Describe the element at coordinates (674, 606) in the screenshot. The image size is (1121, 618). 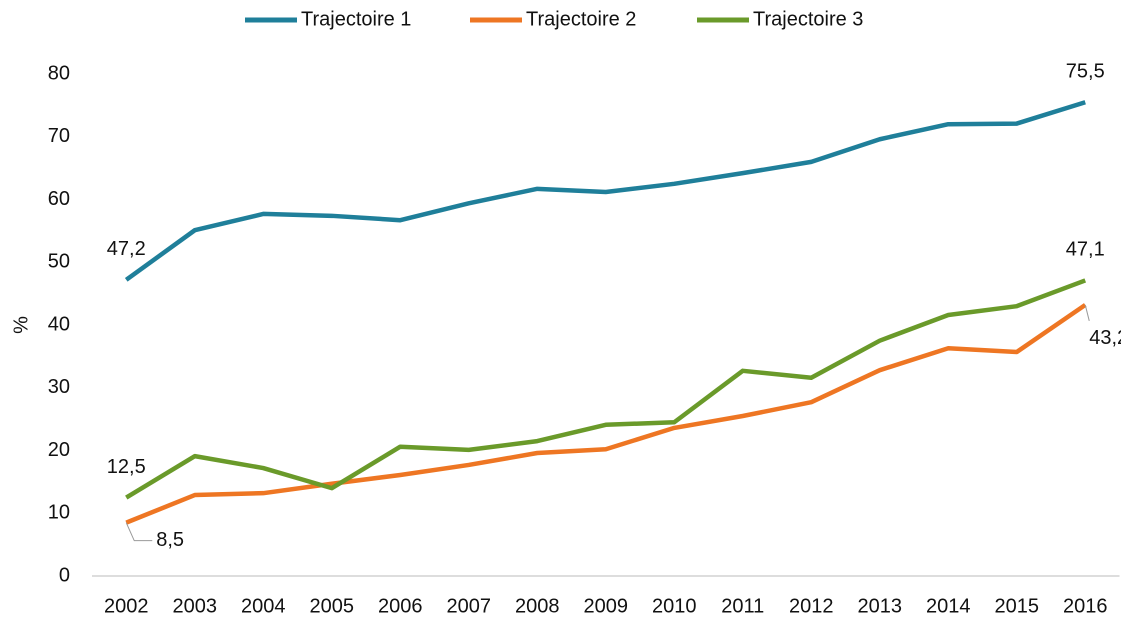
I see `x-tick-label: 2010` at that location.